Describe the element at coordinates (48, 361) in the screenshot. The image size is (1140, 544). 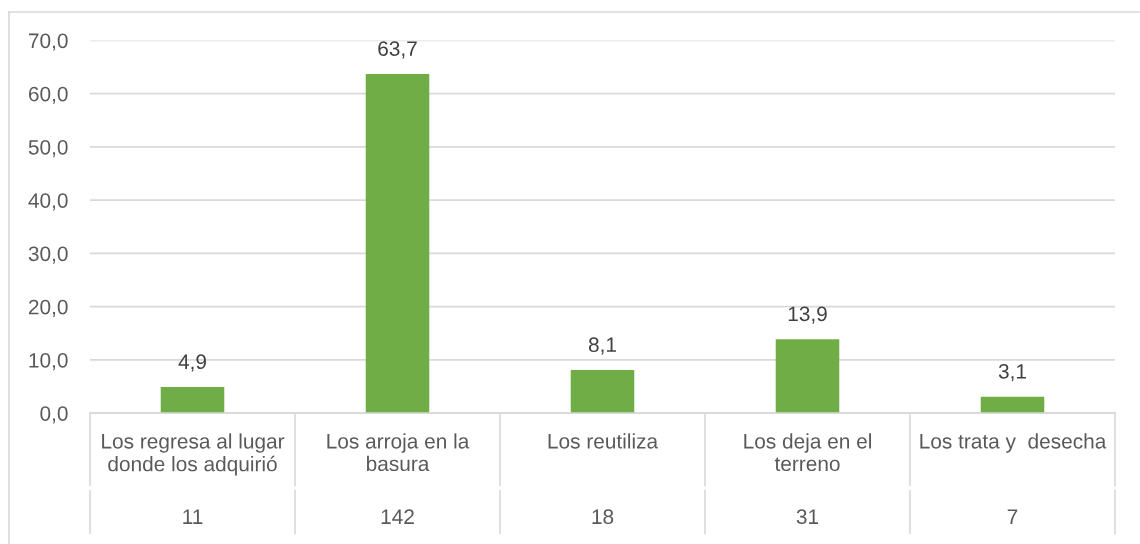
I see `y-tick-label: 10,0` at that location.